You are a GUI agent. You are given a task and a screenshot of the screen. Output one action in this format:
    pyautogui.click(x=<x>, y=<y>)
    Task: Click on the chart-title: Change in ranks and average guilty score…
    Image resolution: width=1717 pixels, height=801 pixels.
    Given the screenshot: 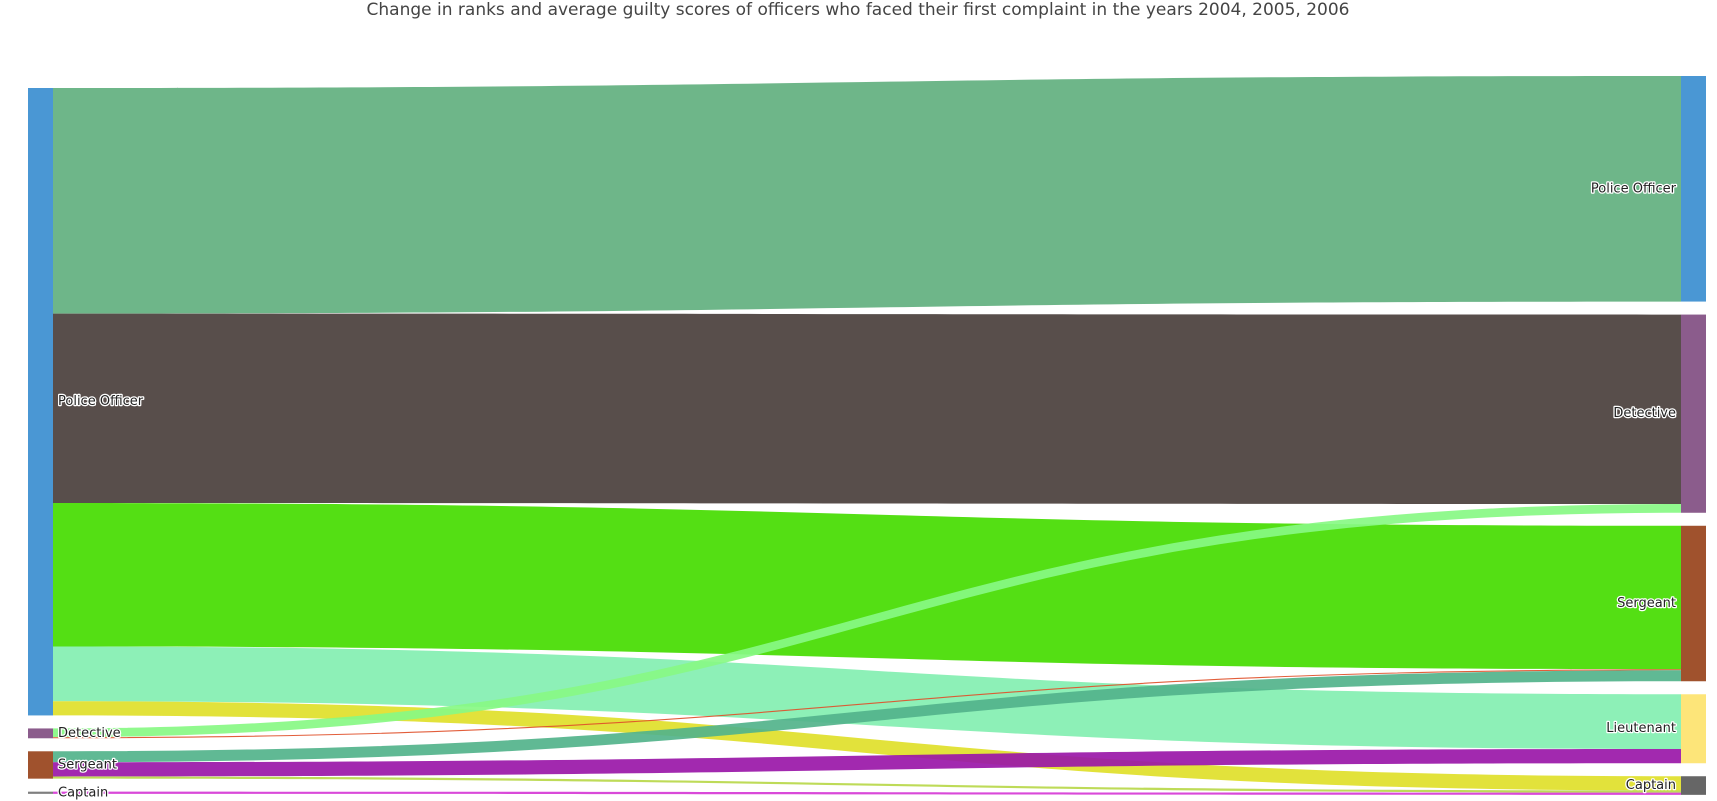 What is the action you would take?
    pyautogui.click(x=858, y=10)
    